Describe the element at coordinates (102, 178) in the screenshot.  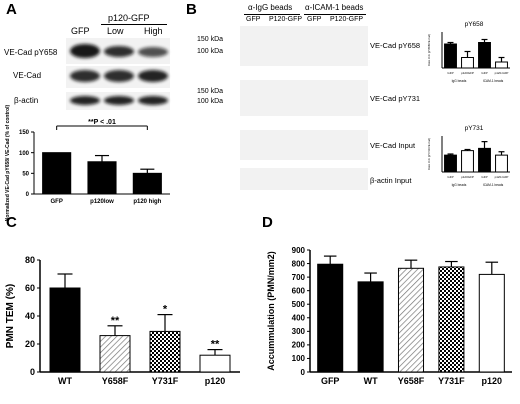
I see `bar-p120low` at that location.